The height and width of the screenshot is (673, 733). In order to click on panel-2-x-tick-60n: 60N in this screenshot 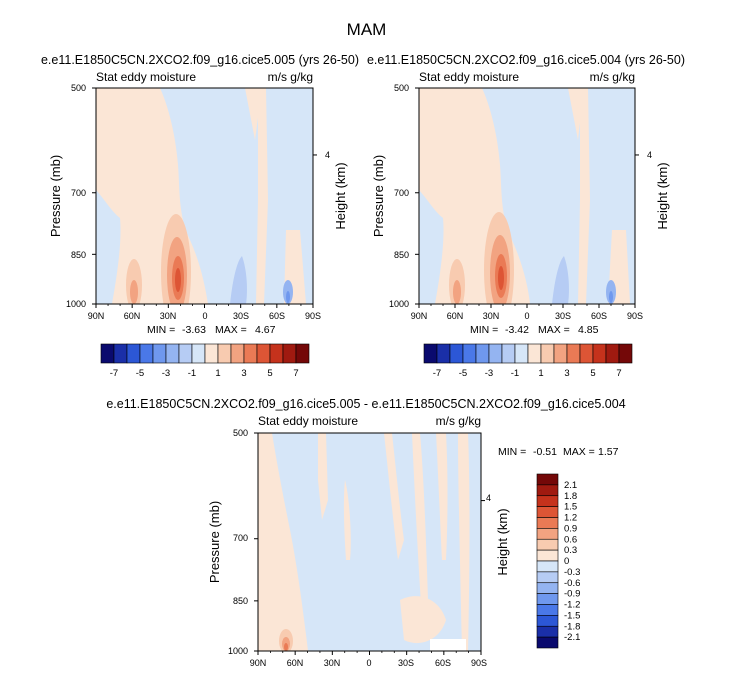, I will do `click(455, 316)`.